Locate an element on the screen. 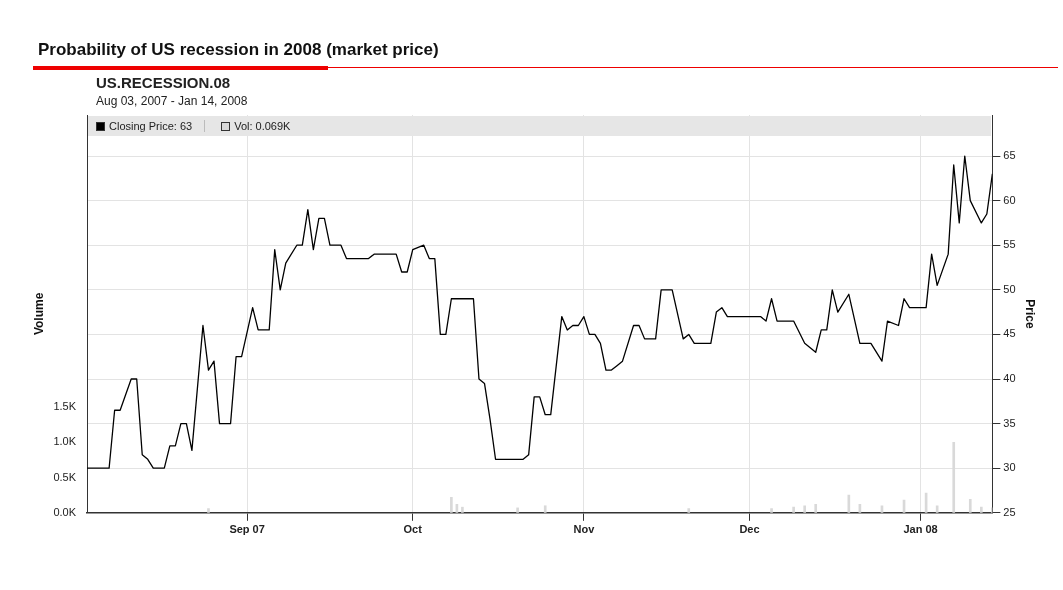  y-tick-label: 30 is located at coordinates (1009, 467).